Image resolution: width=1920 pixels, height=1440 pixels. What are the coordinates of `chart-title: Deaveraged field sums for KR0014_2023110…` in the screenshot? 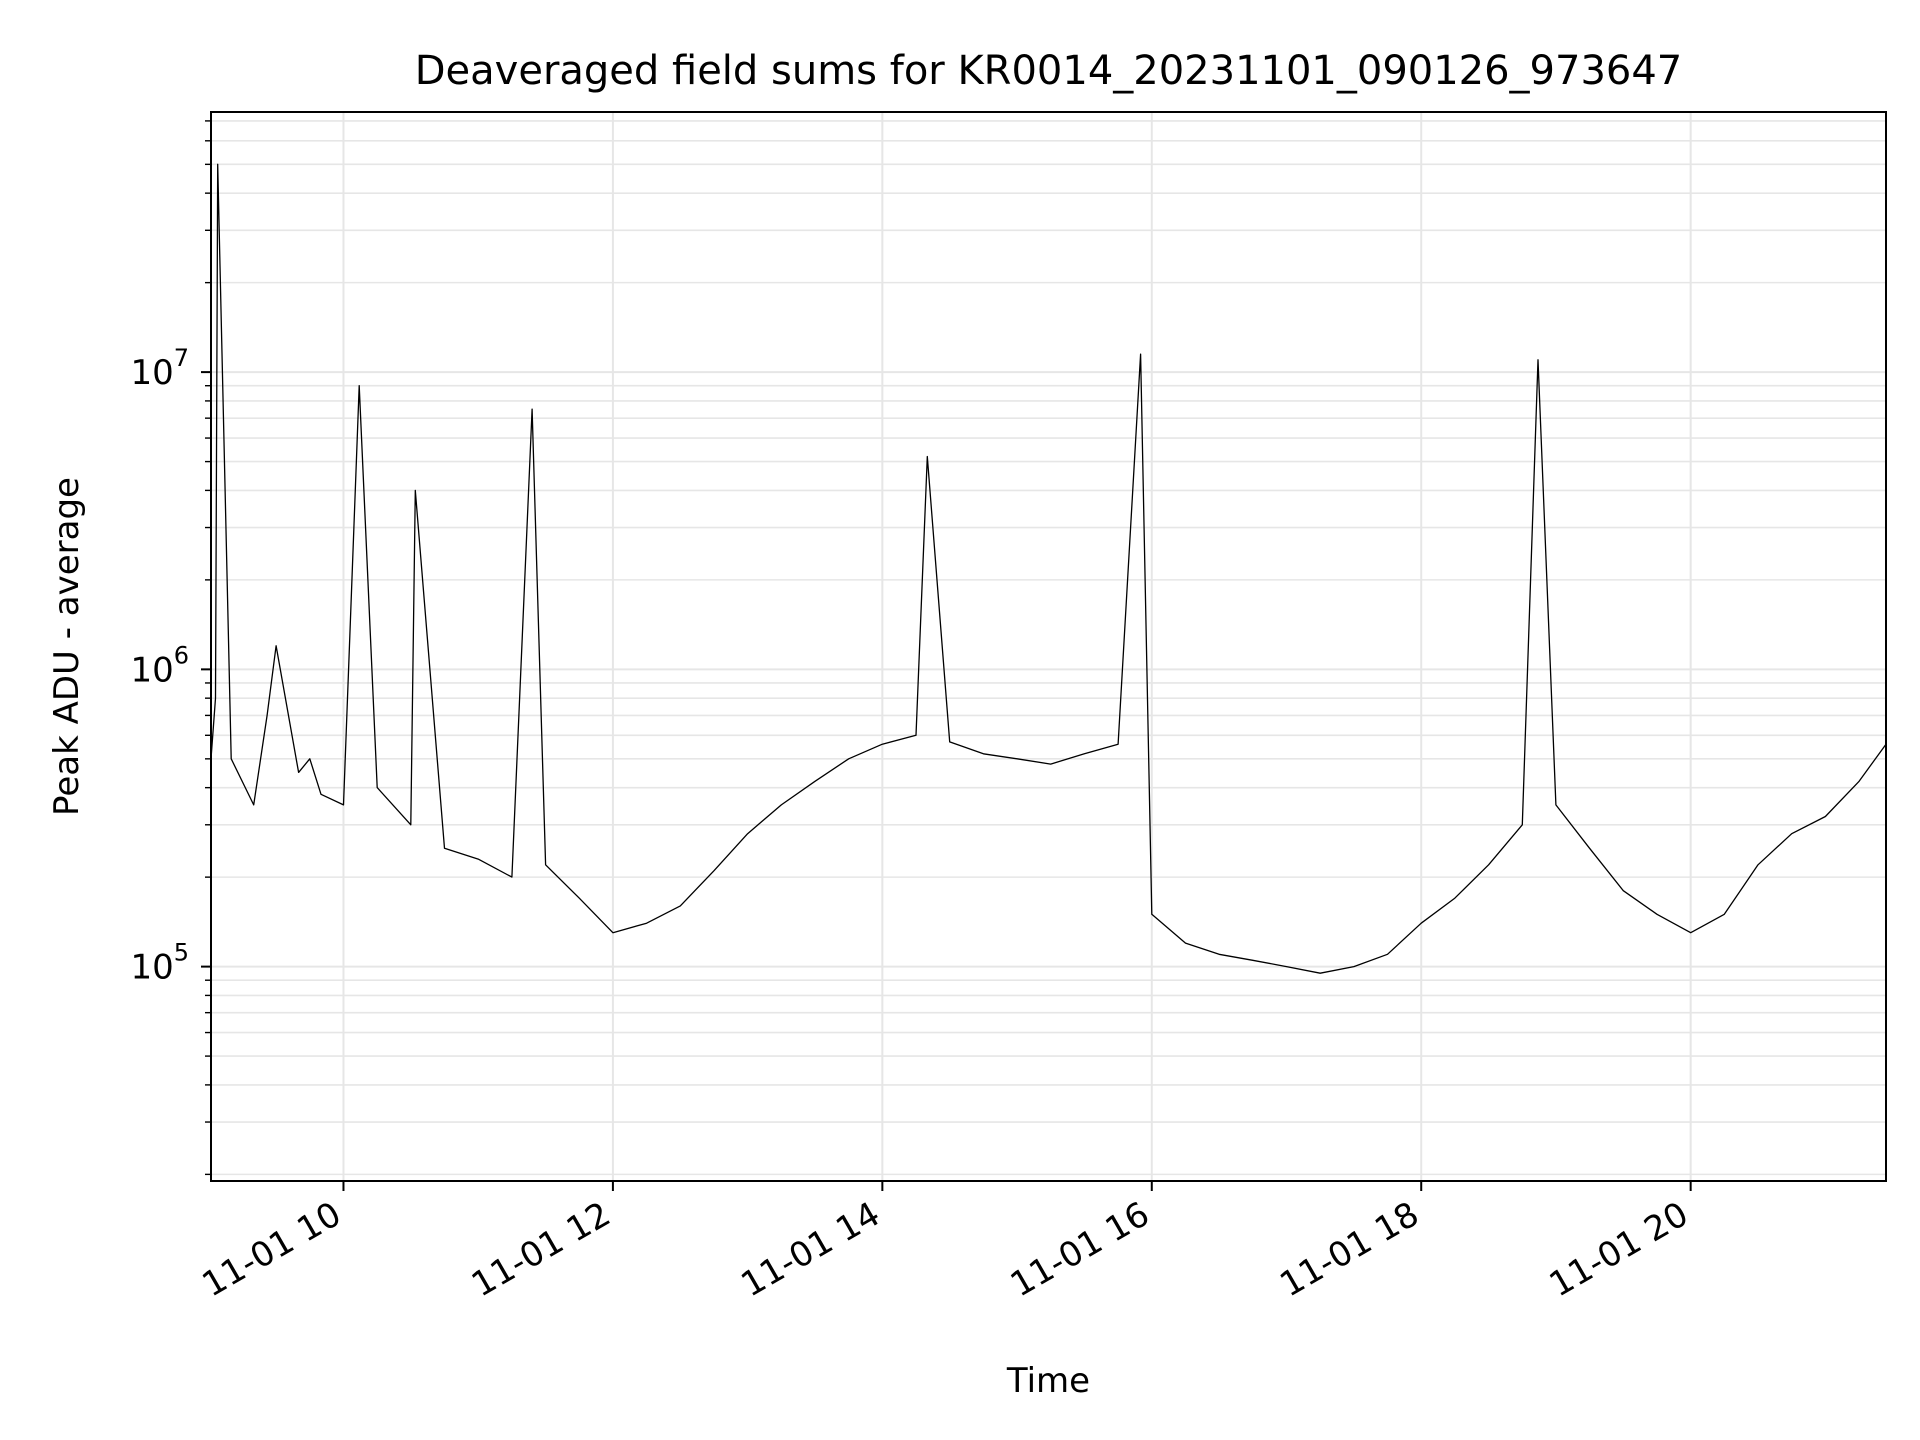 It's located at (1049, 71).